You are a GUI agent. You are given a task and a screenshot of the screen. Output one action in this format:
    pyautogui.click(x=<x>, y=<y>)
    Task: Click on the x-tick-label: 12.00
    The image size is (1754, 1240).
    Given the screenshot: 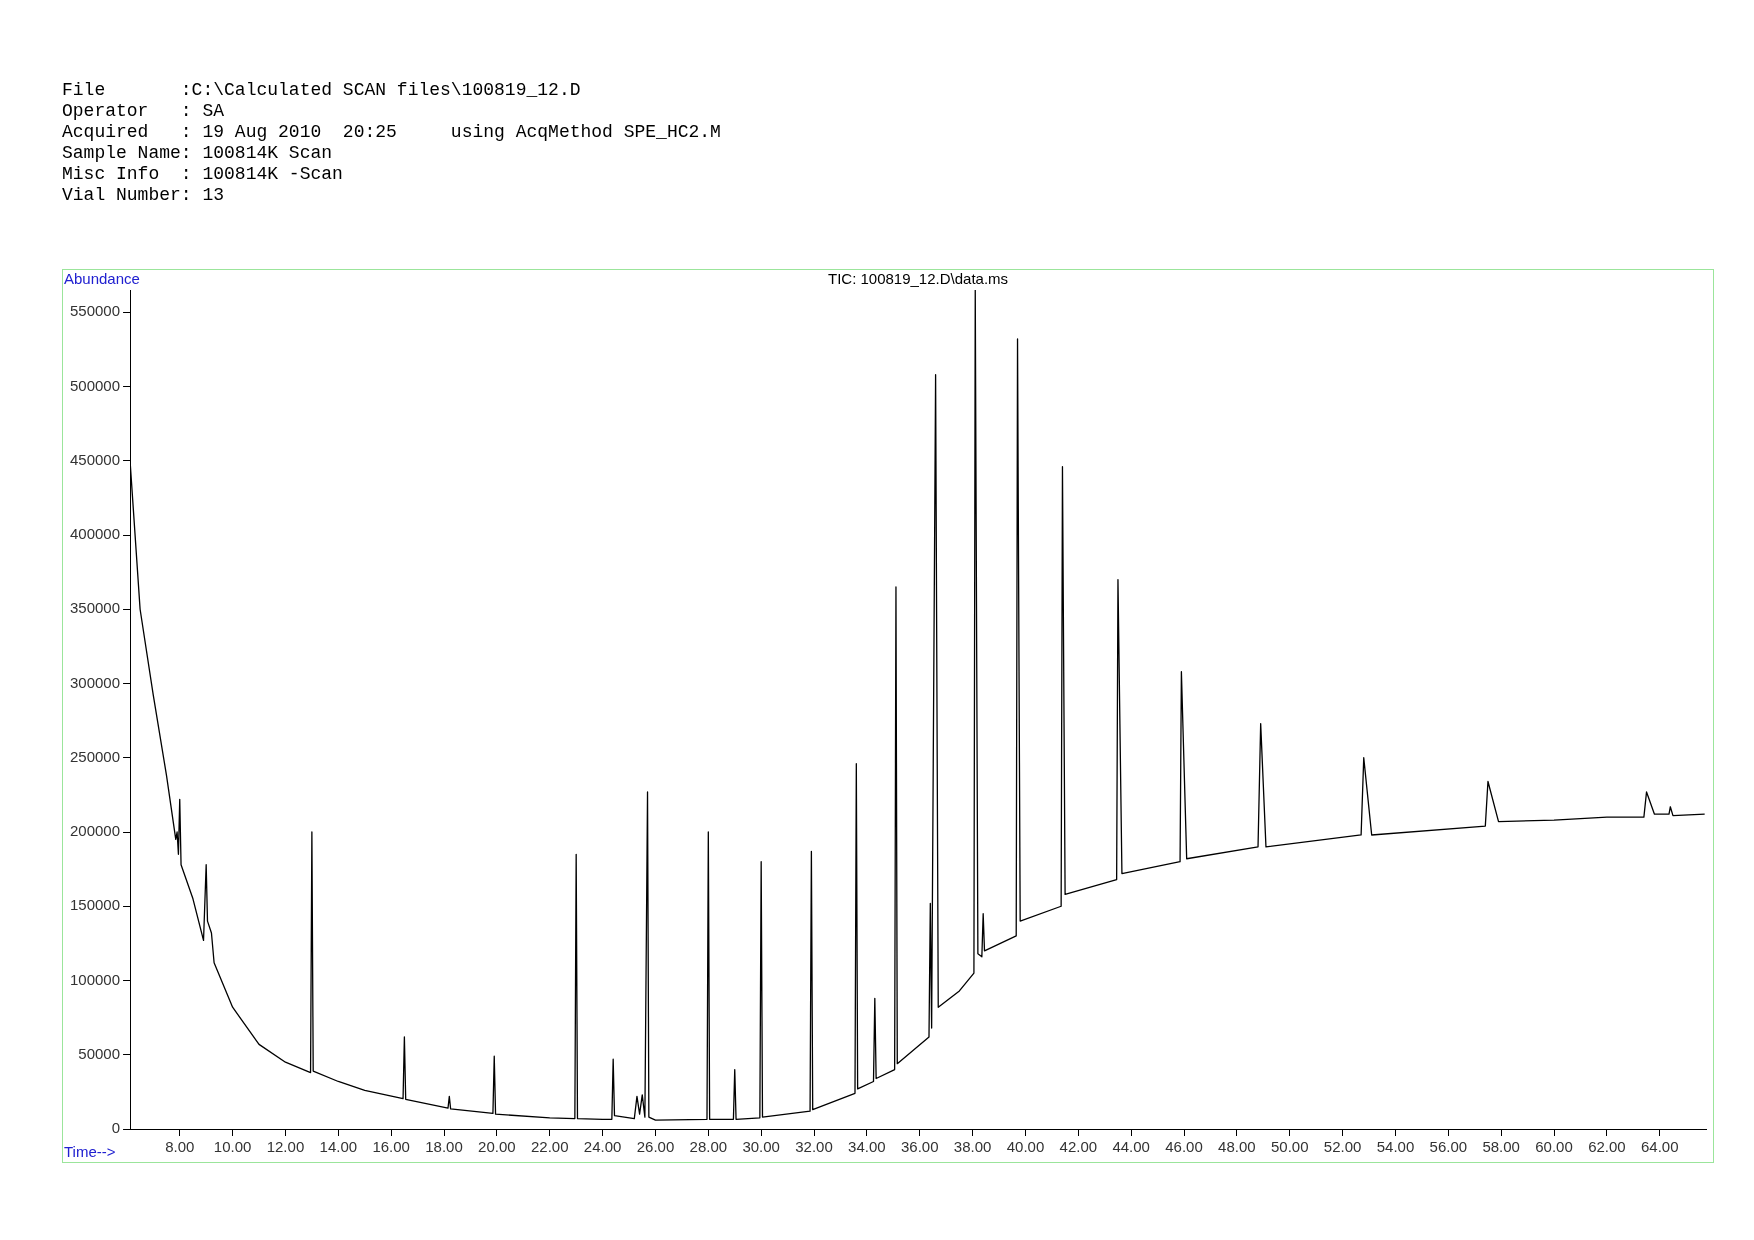 What is the action you would take?
    pyautogui.click(x=285, y=1147)
    